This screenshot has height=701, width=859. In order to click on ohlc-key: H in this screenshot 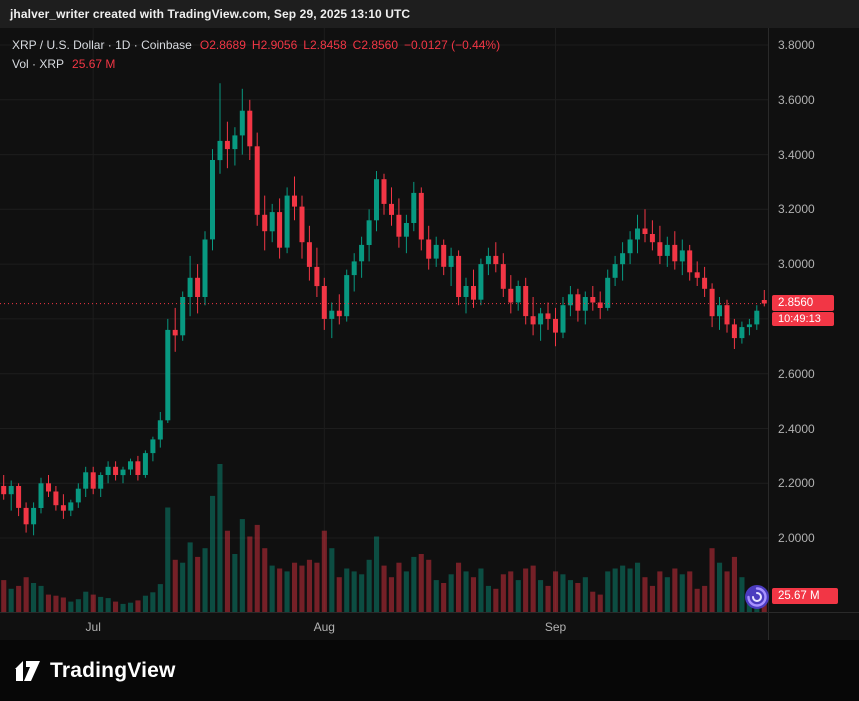, I will do `click(256, 45)`.